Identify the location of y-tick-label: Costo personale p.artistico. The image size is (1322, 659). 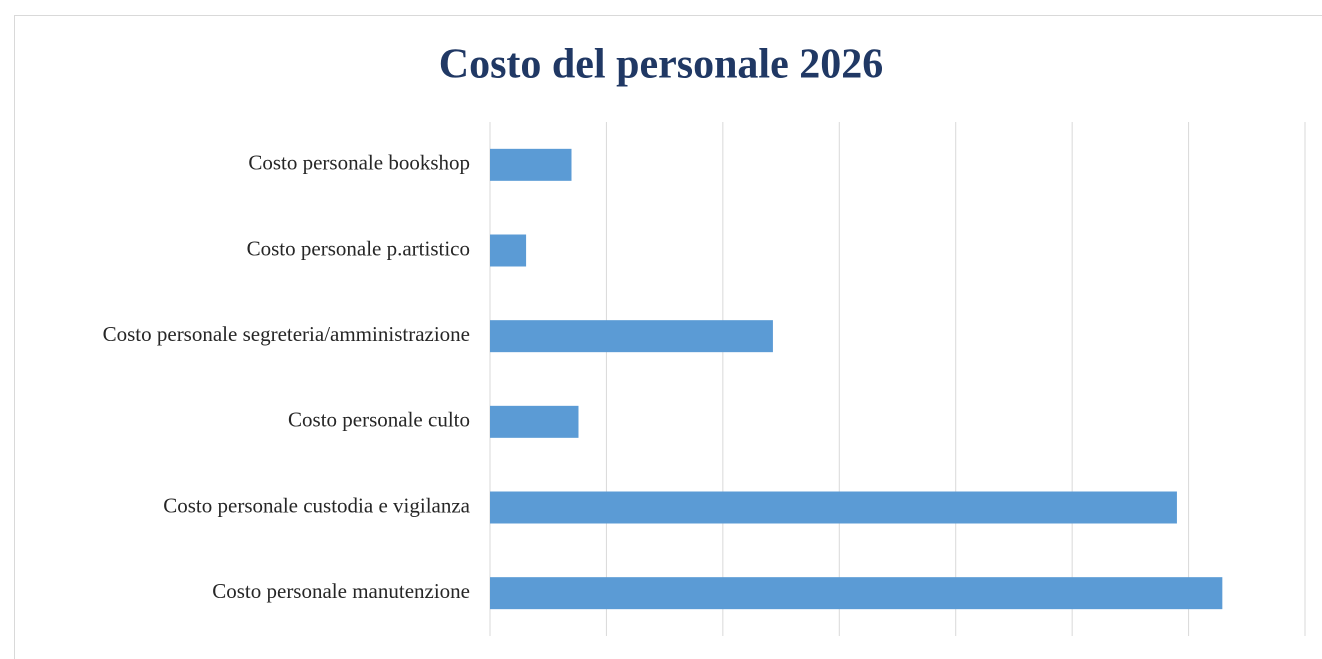
(358, 248).